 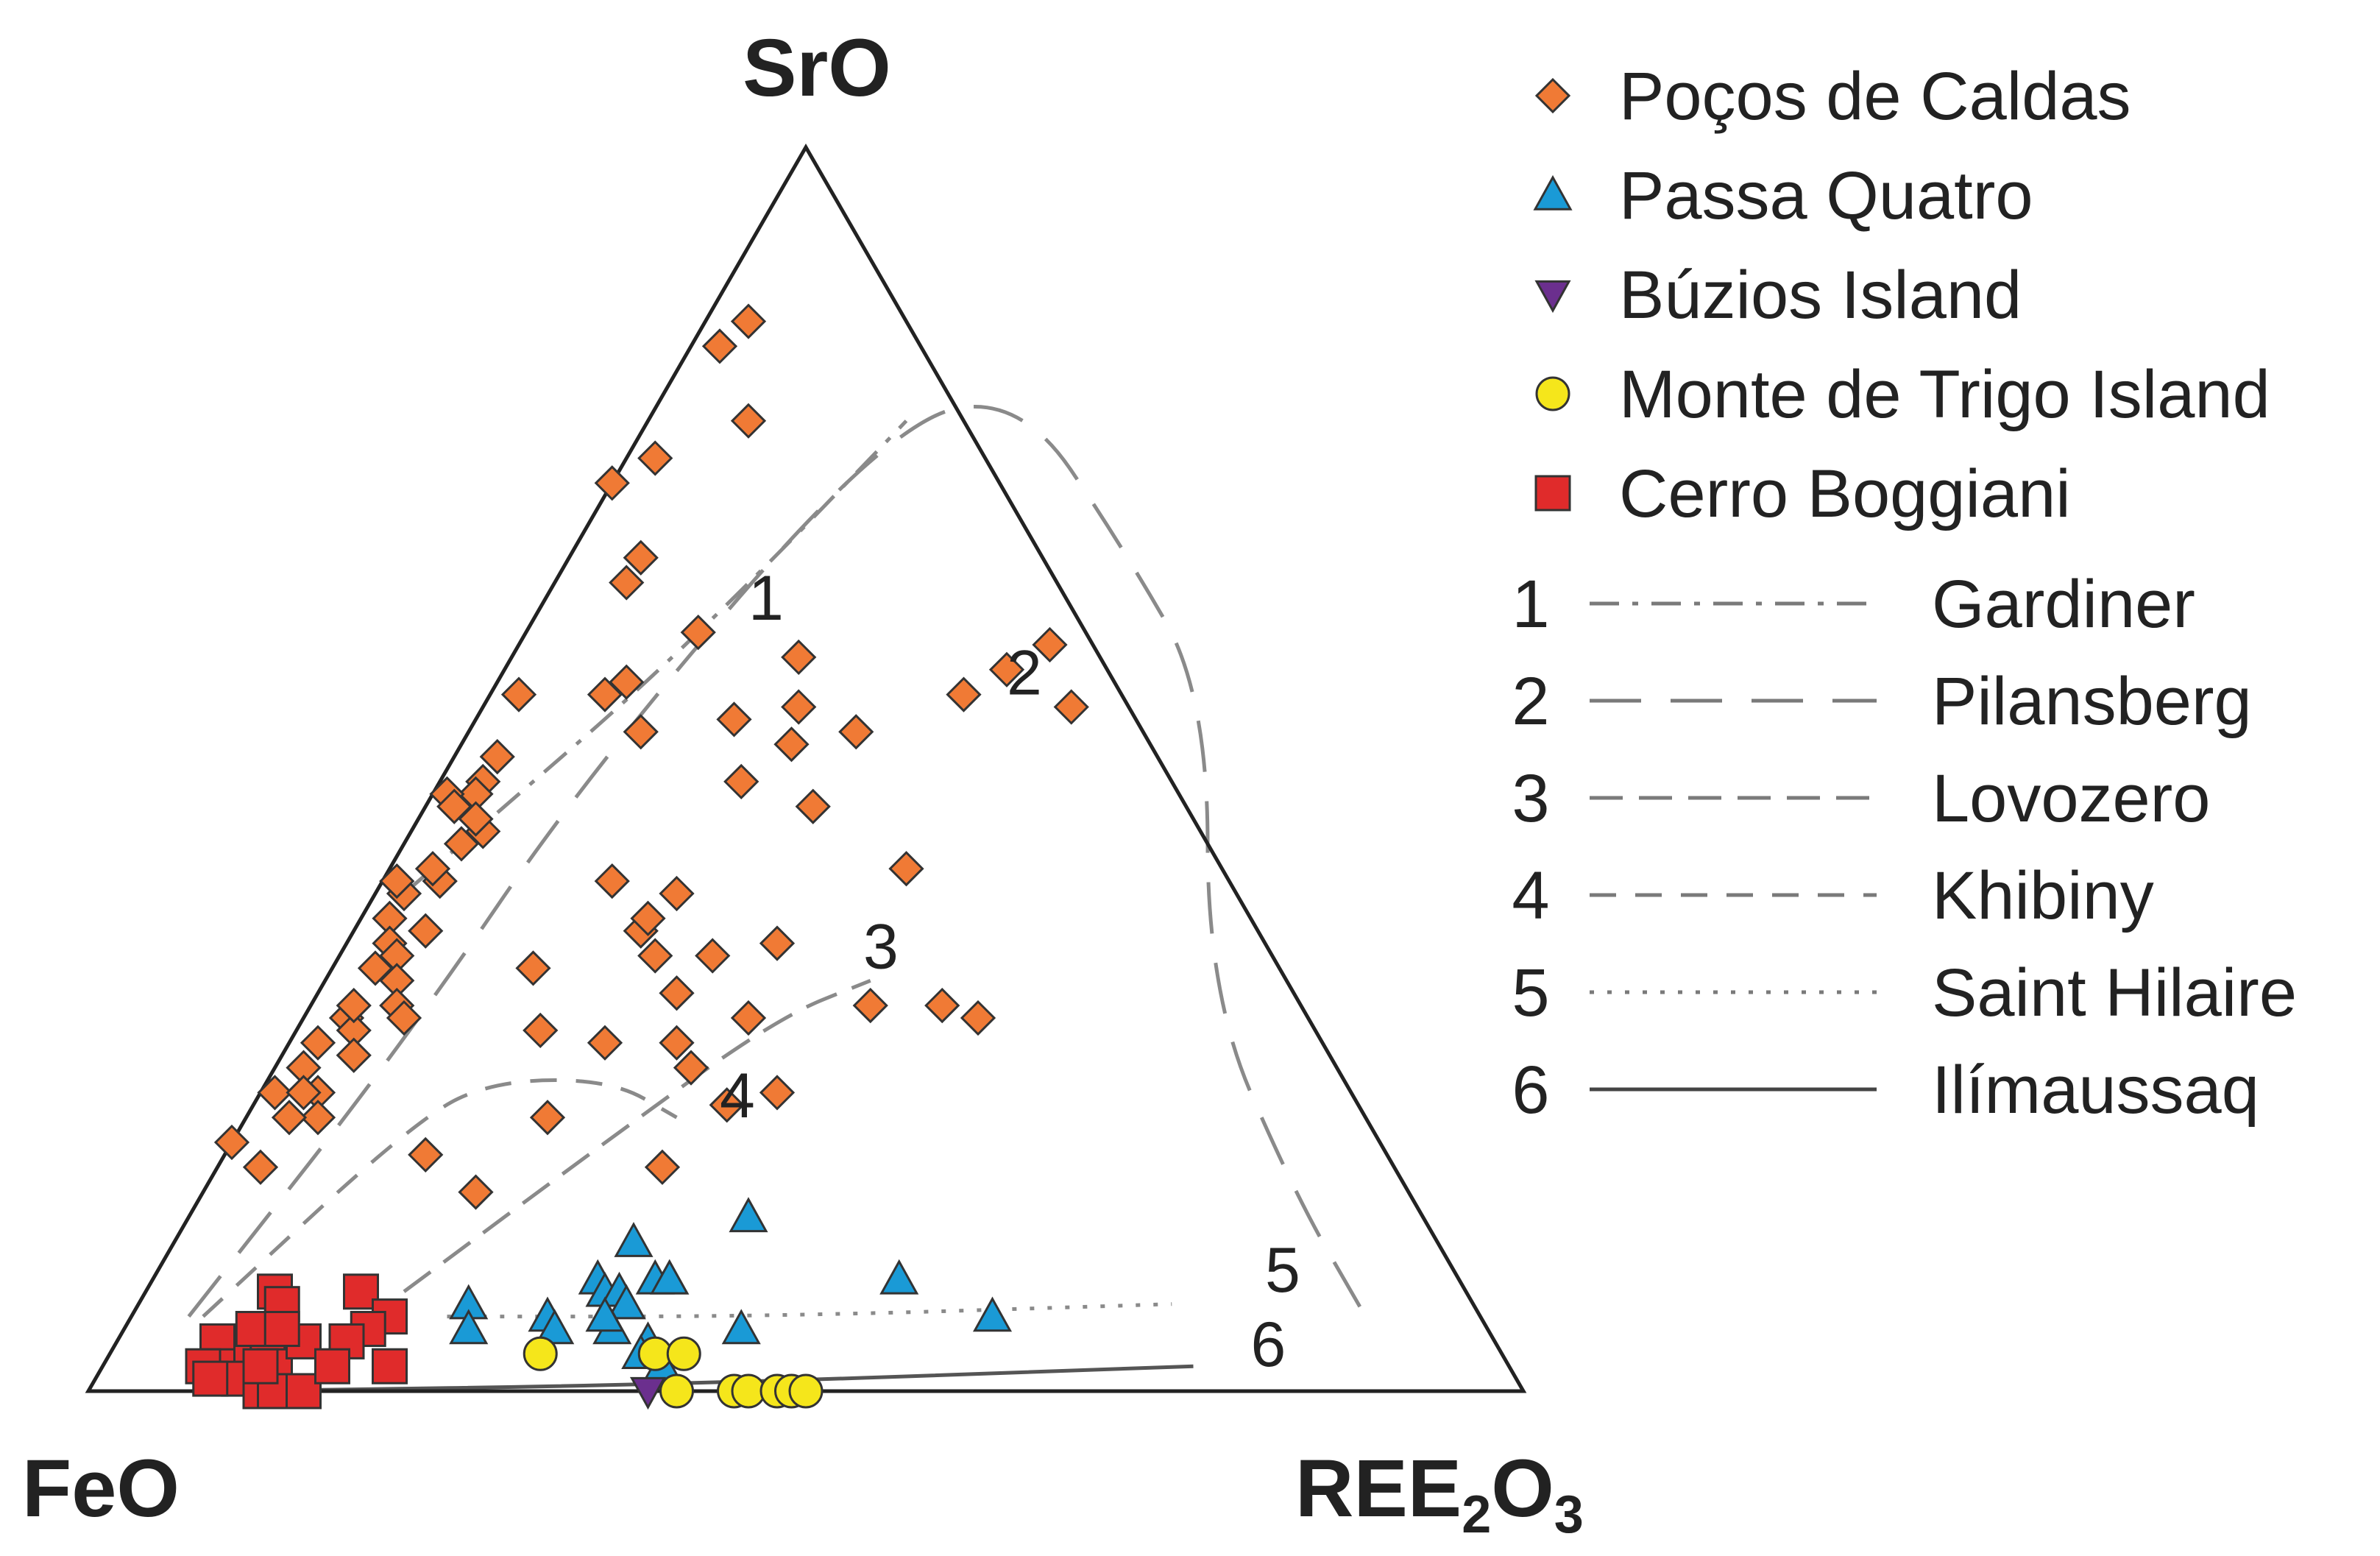 What do you see at coordinates (766, 598) in the screenshot?
I see `curve-label-1: 1` at bounding box center [766, 598].